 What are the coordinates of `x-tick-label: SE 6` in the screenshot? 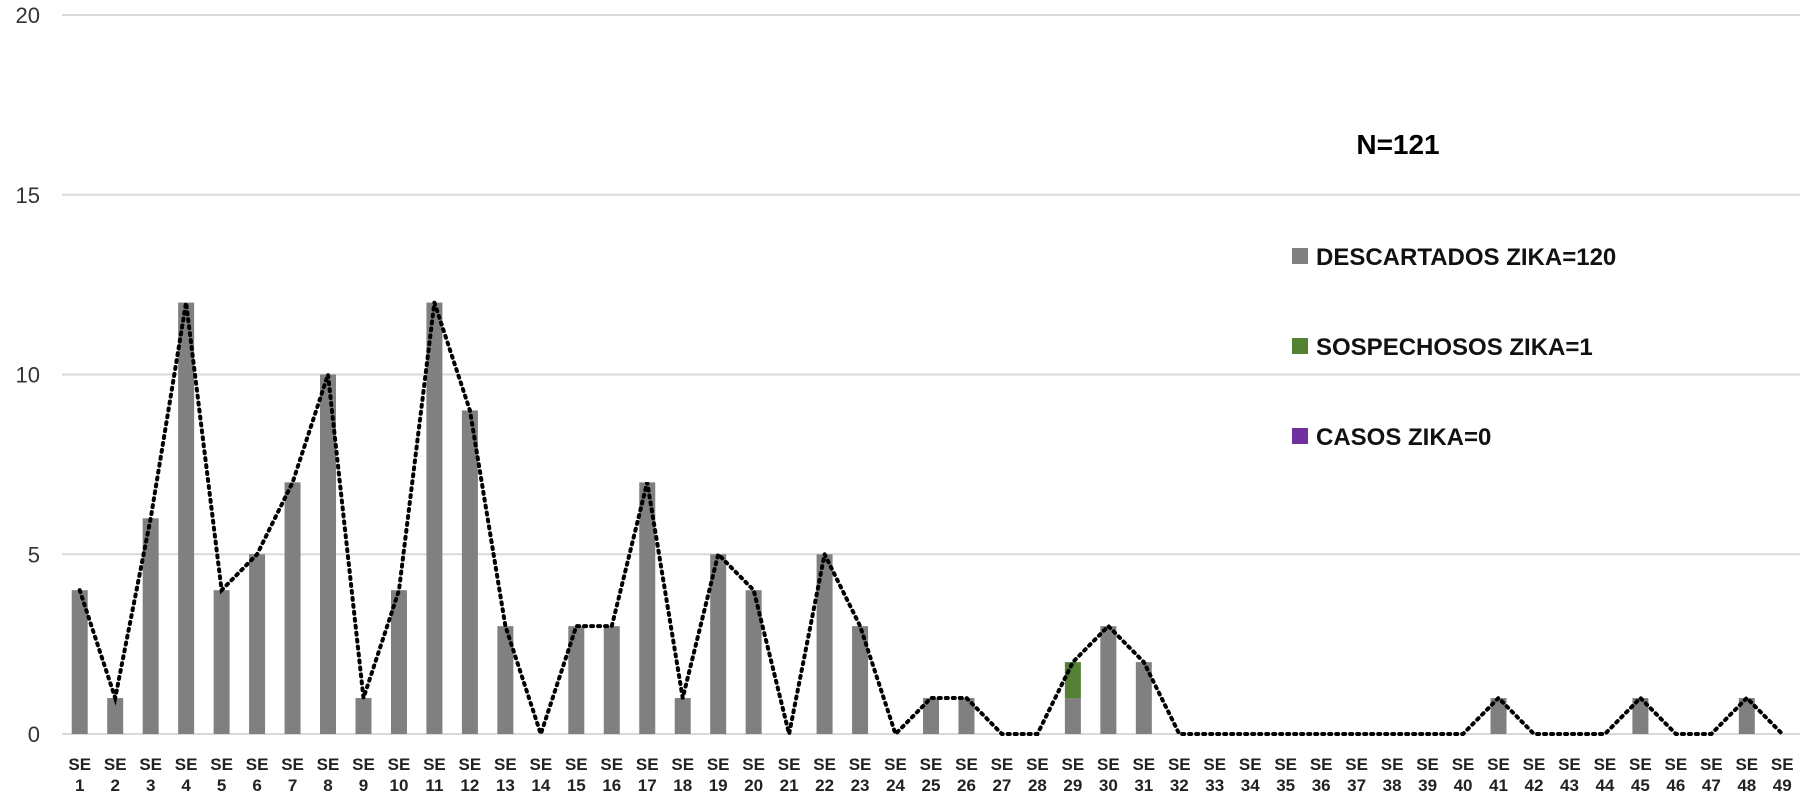 It's located at (257, 775).